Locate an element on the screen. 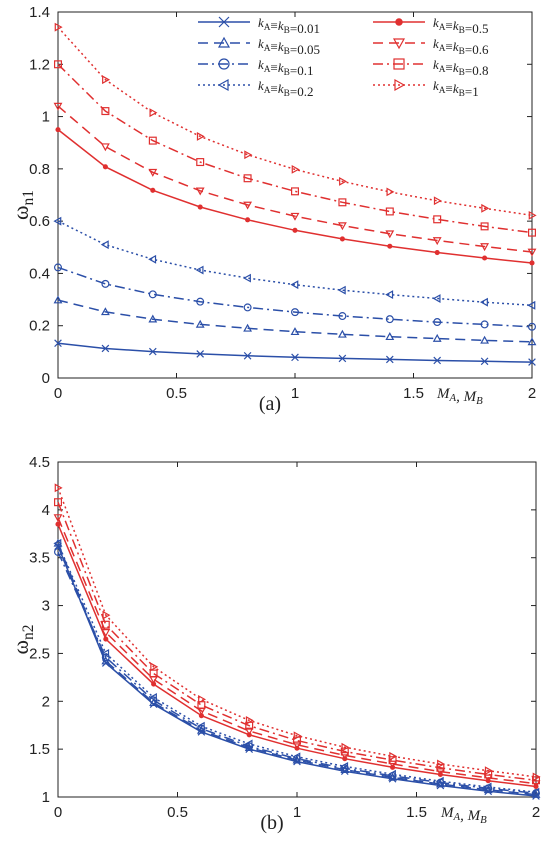 Image resolution: width=550 pixels, height=856 pixels. x-tick-label: 0 is located at coordinates (58, 812).